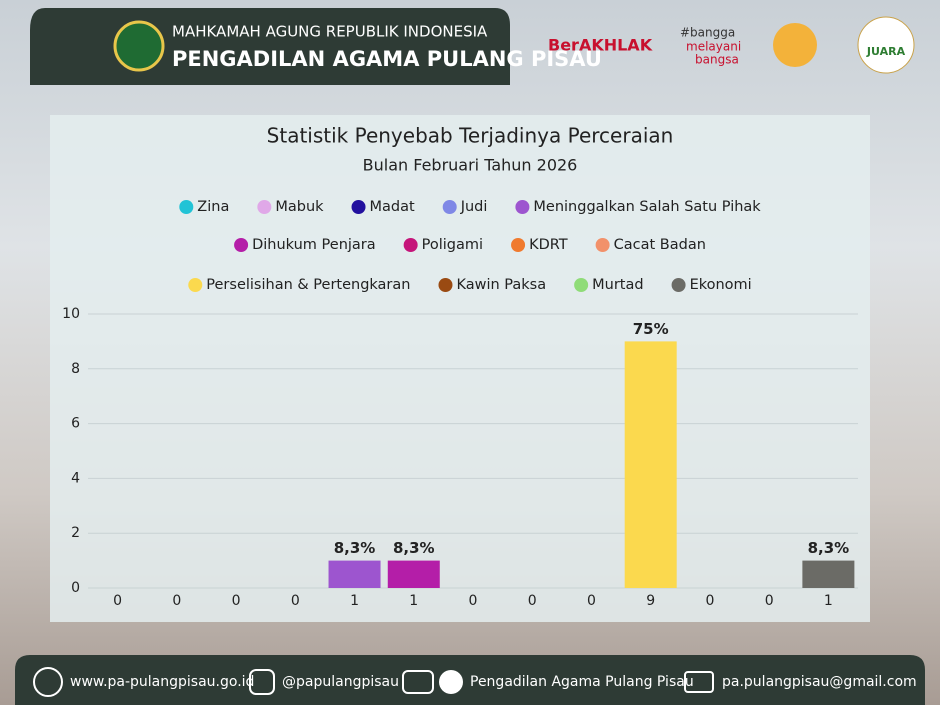  Describe the element at coordinates (819, 682) in the screenshot. I see `footer-email: pa.pulangpisau@gmail.com` at that location.